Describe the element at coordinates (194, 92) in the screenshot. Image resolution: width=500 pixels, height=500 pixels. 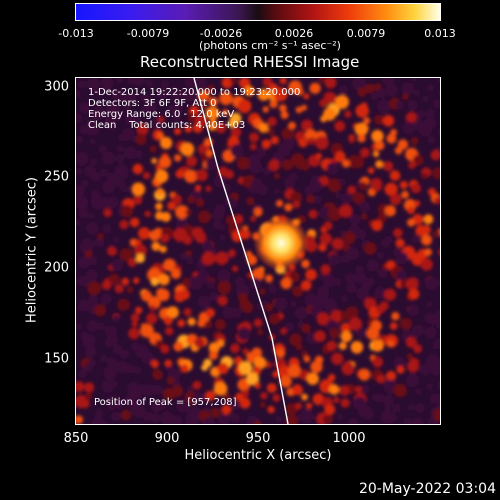
I see `info-time-range: 1-Dec-2014 19:22:20.000 to 19:23:20.000` at that location.